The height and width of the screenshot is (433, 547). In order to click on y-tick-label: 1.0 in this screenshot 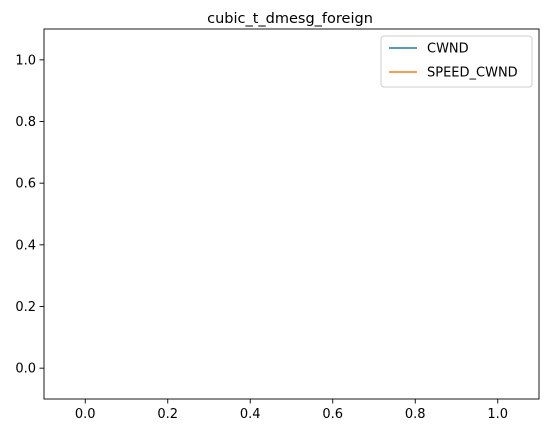, I will do `click(25, 60)`.